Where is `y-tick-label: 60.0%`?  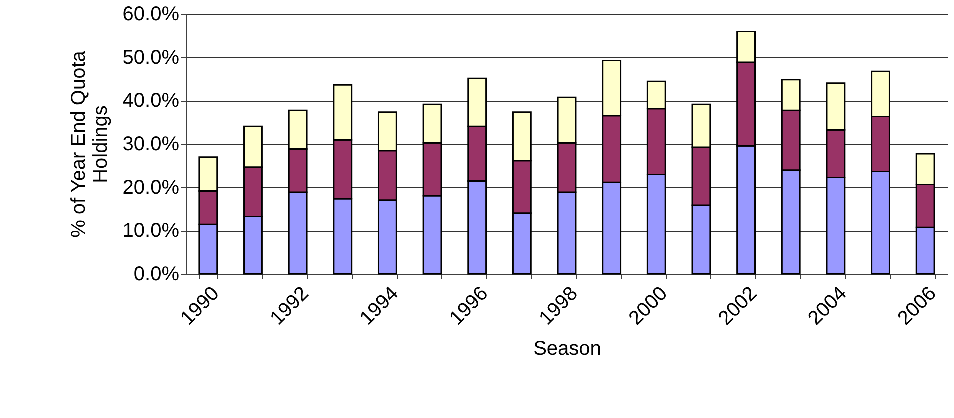
y-tick-label: 60.0% is located at coordinates (151, 15).